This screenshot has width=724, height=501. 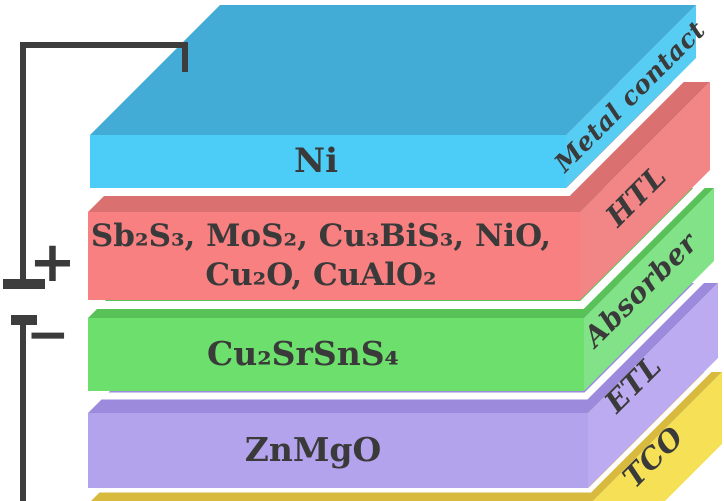 I want to click on circuit-wire-top, so click(x=104, y=161).